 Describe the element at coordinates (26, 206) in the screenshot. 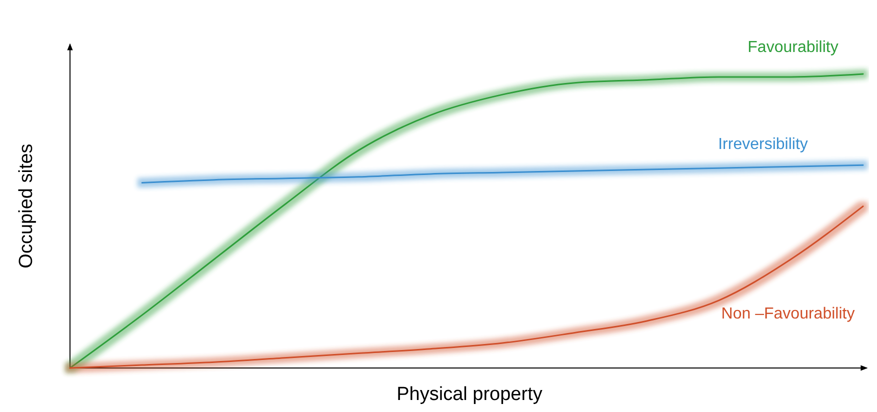

I see `y-axis-title: Occupied sites` at that location.